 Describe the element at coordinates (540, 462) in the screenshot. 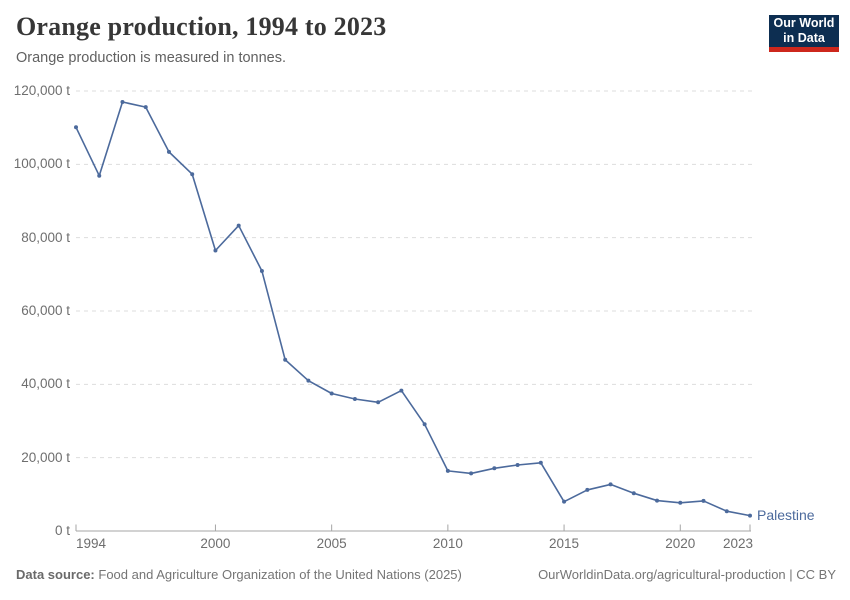

I see `data-point-2014` at that location.